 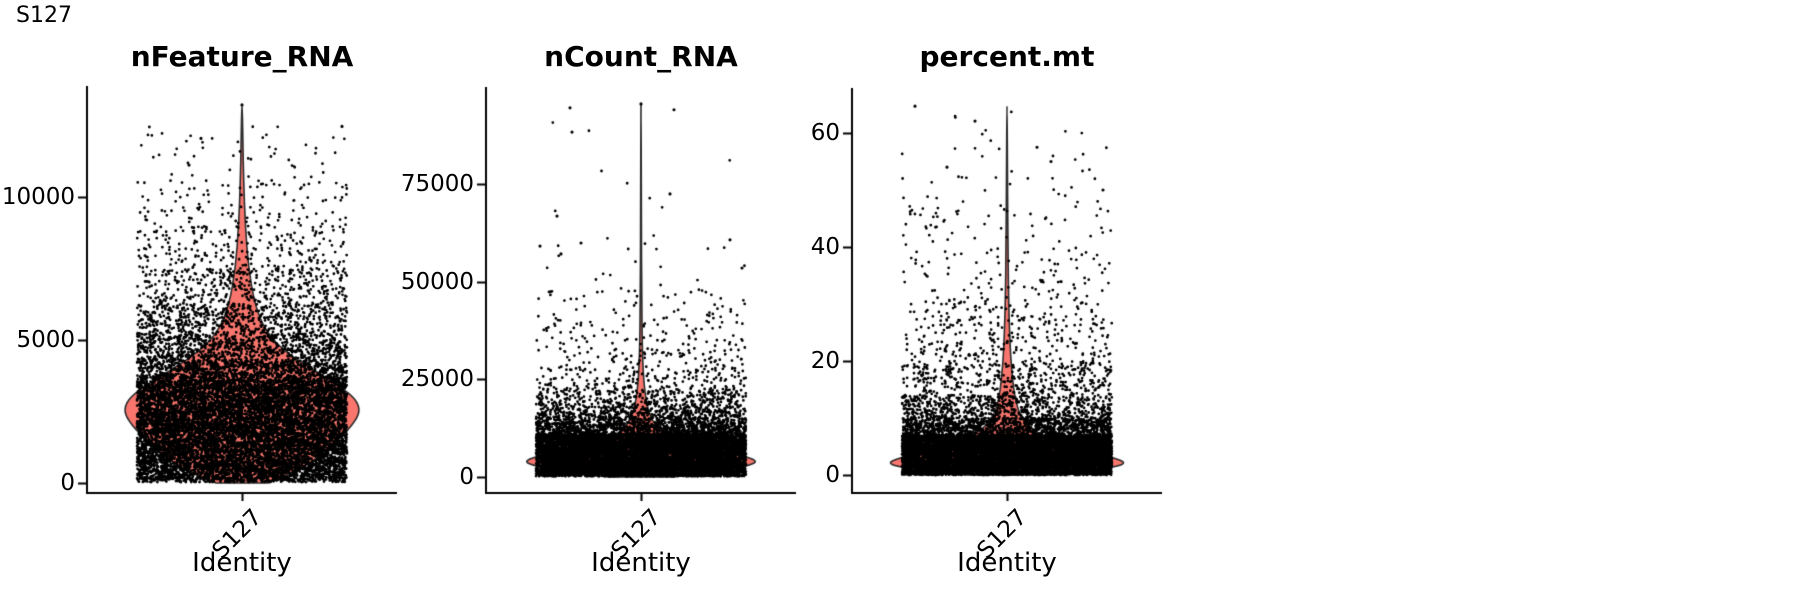 I want to click on y-tick-label: 40, so click(x=825, y=247).